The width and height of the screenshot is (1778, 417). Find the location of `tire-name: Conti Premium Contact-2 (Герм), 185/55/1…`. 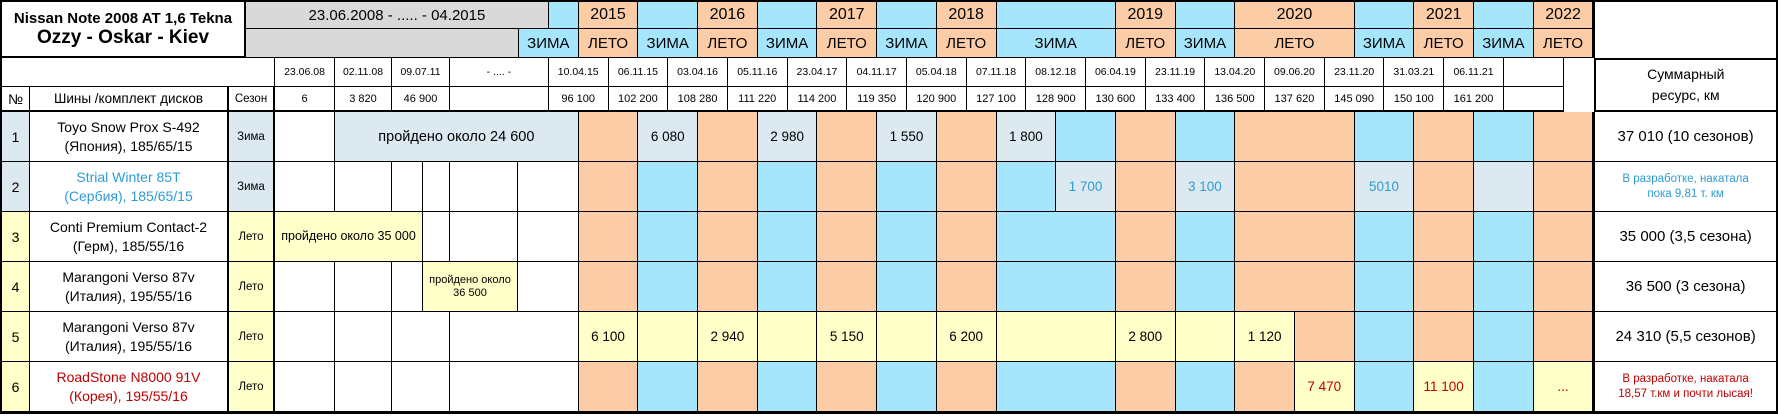

tire-name: Conti Premium Contact-2 (Герм), 185/55/1… is located at coordinates (129, 237).